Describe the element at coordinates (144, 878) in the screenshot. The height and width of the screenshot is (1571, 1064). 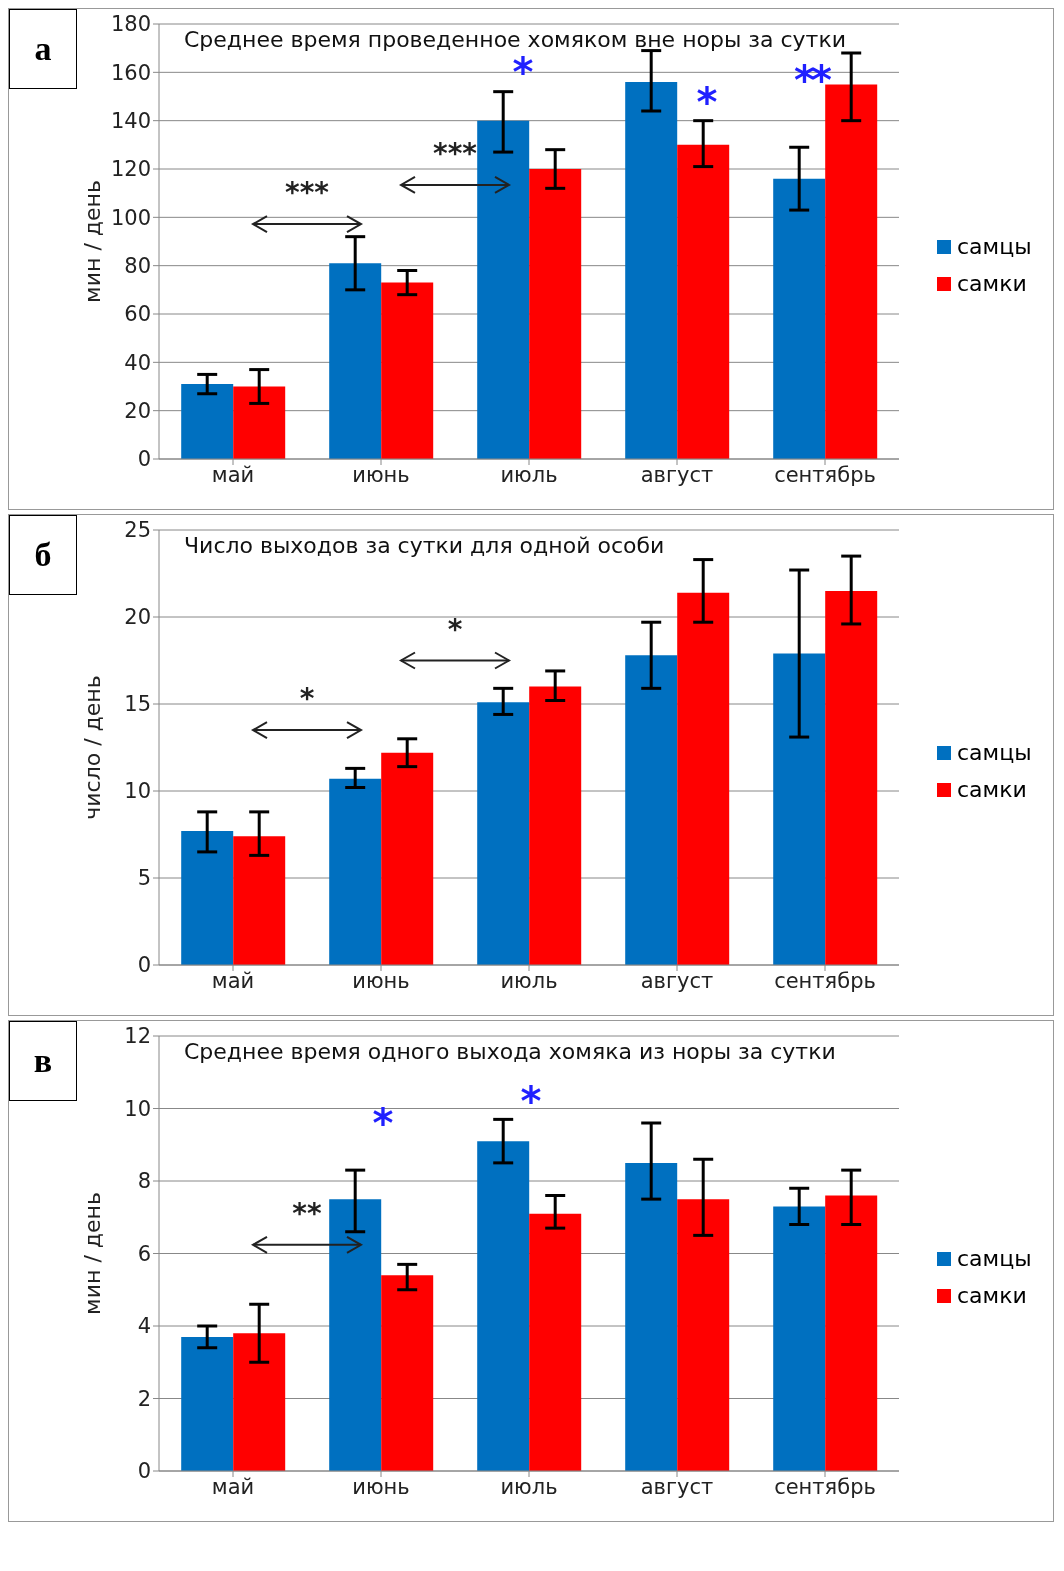
I see `y-tick-label: 5` at that location.